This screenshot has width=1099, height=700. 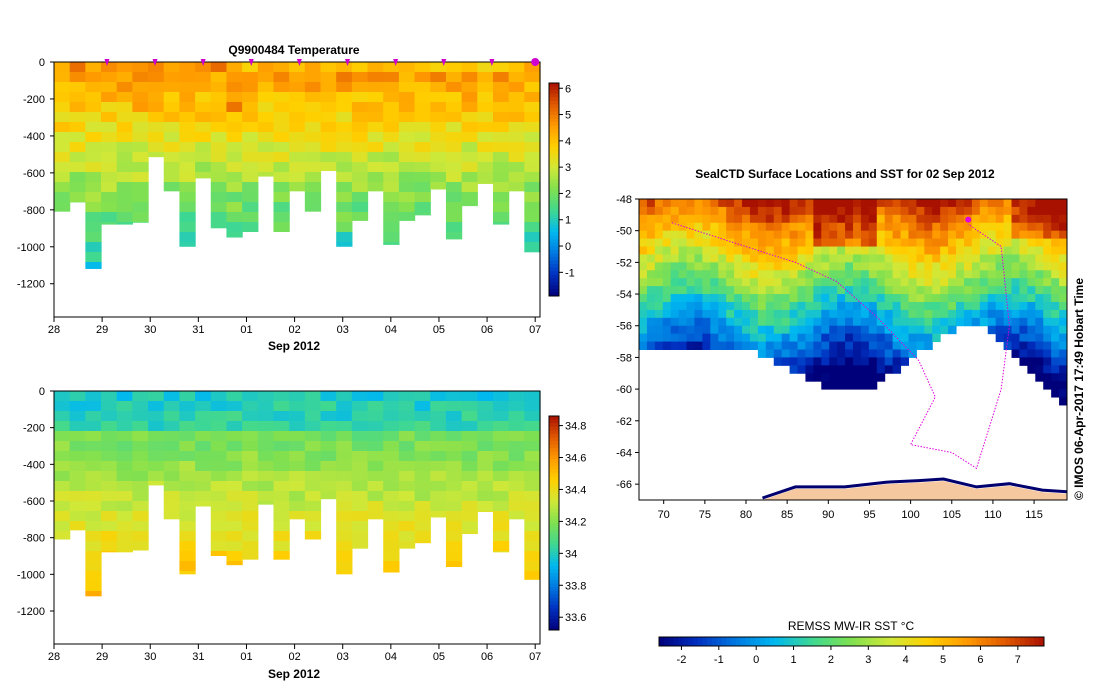 What do you see at coordinates (1079, 389) in the screenshot?
I see `map-credit: © IMOS 06-Apr-2017 17:49 Hobart Time` at bounding box center [1079, 389].